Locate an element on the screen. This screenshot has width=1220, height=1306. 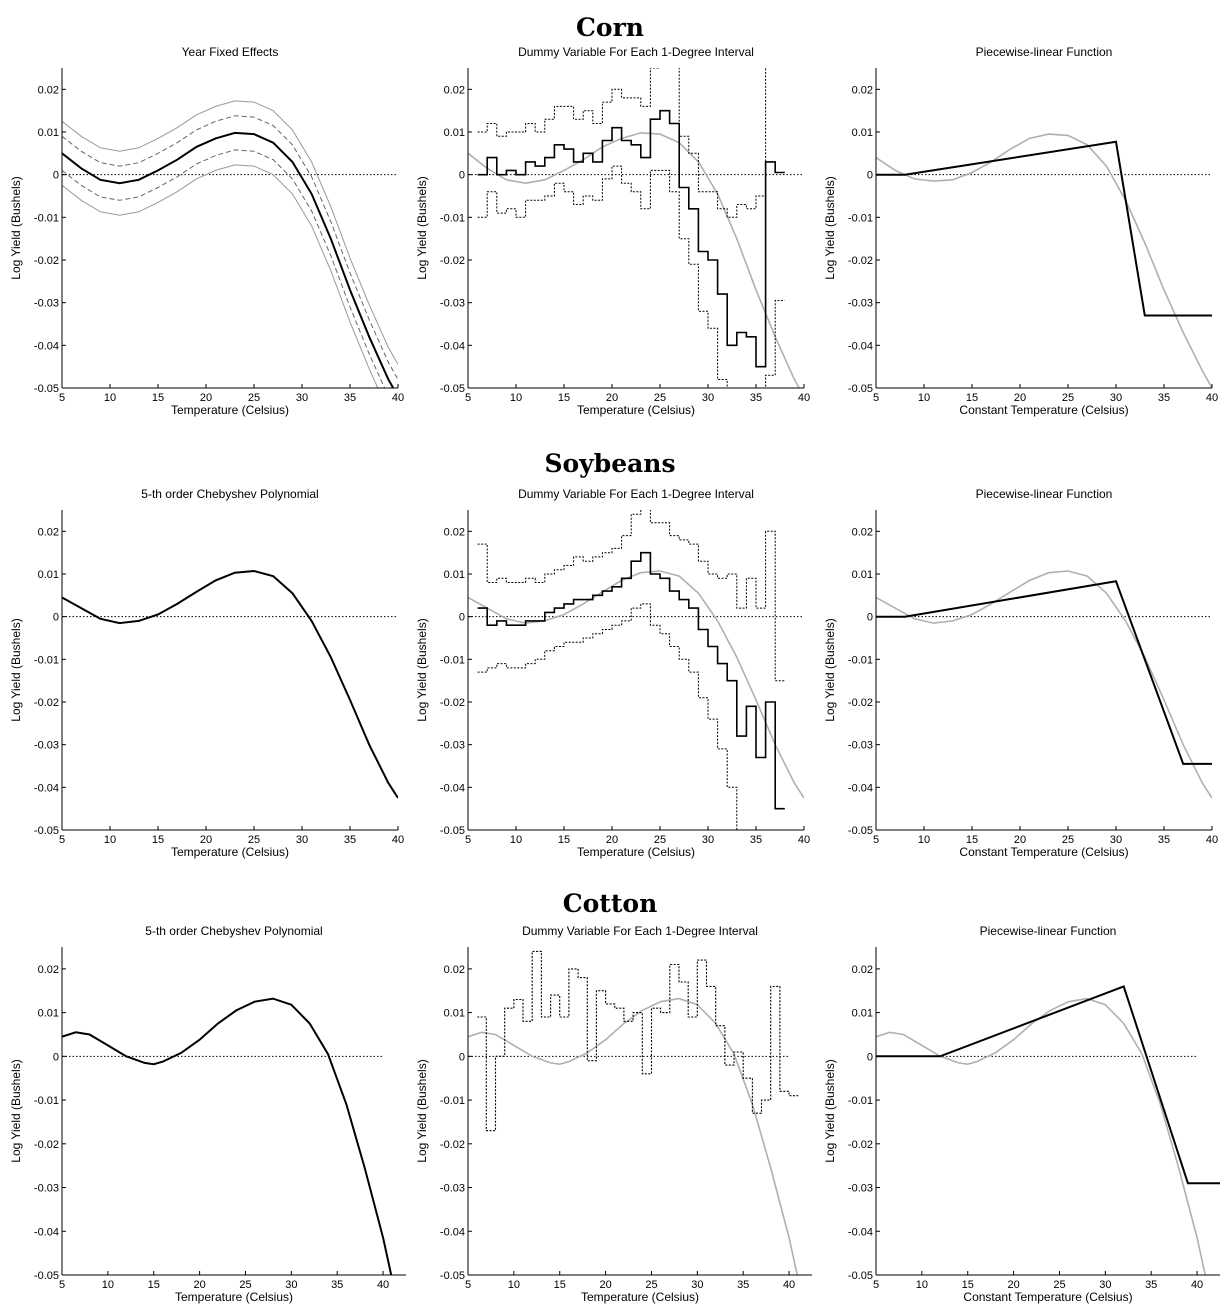
panel-title: Year Fixed Effects is located at coordinates (230, 52).